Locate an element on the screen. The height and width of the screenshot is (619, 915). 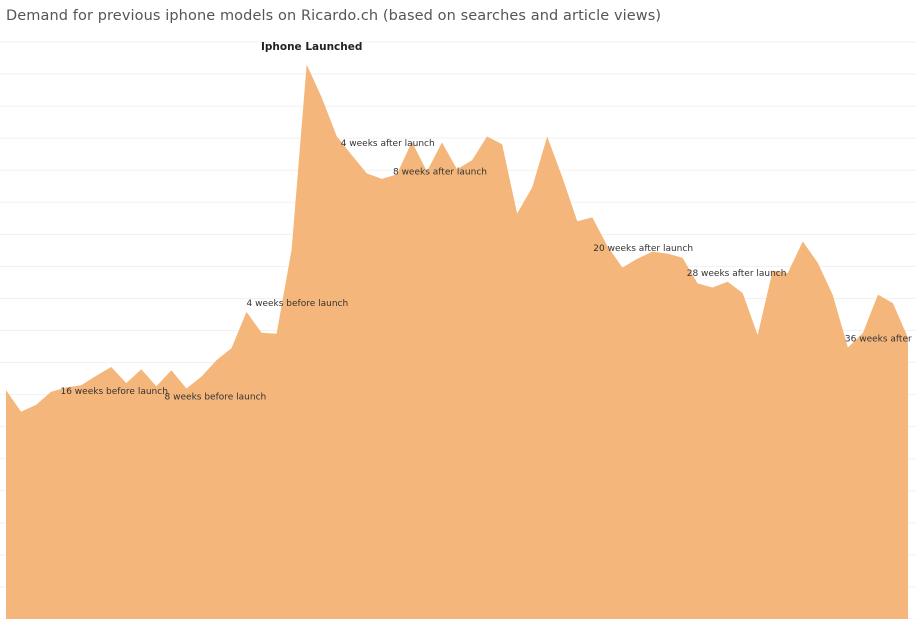
annotation-label: 16 weeks before launch is located at coordinates (113, 392).